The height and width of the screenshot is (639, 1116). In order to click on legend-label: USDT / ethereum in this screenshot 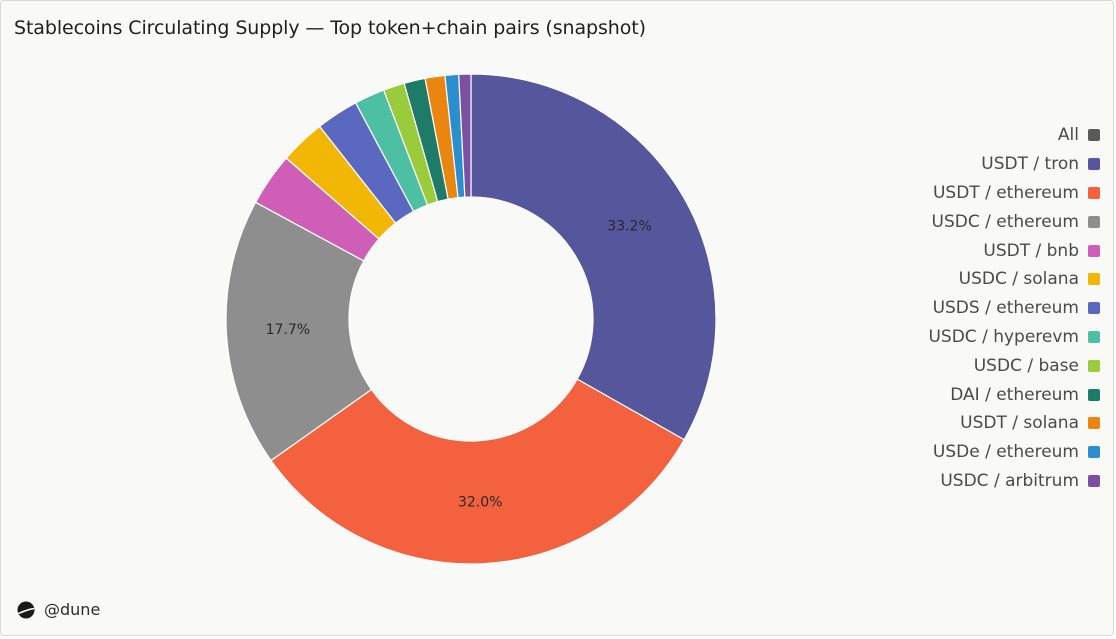, I will do `click(1005, 192)`.